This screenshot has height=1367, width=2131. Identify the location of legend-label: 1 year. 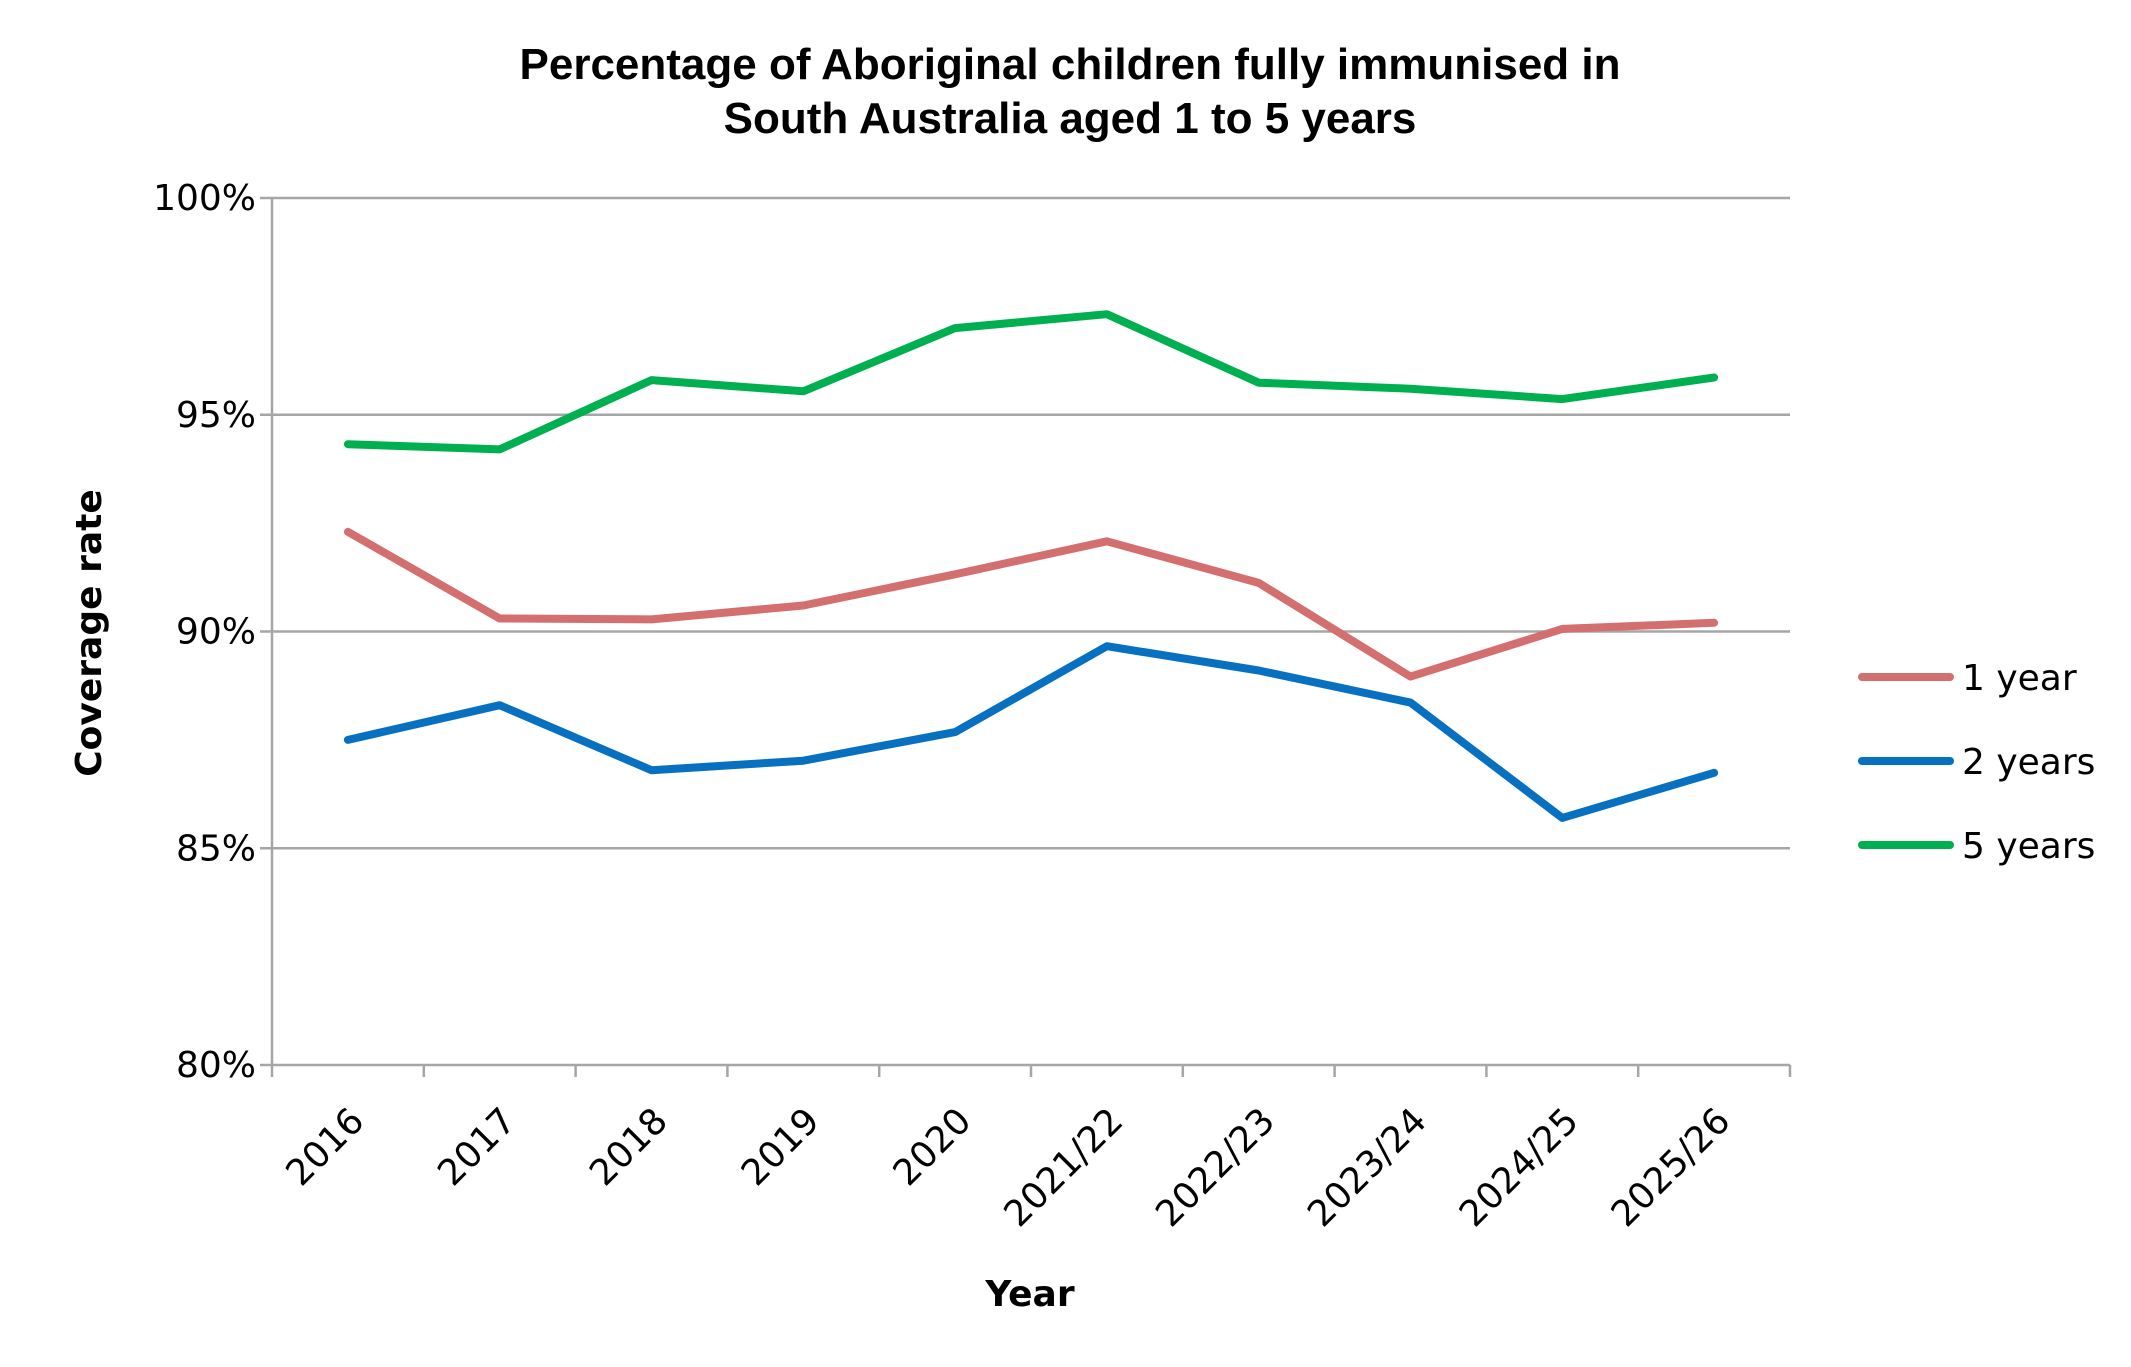
(2019, 678).